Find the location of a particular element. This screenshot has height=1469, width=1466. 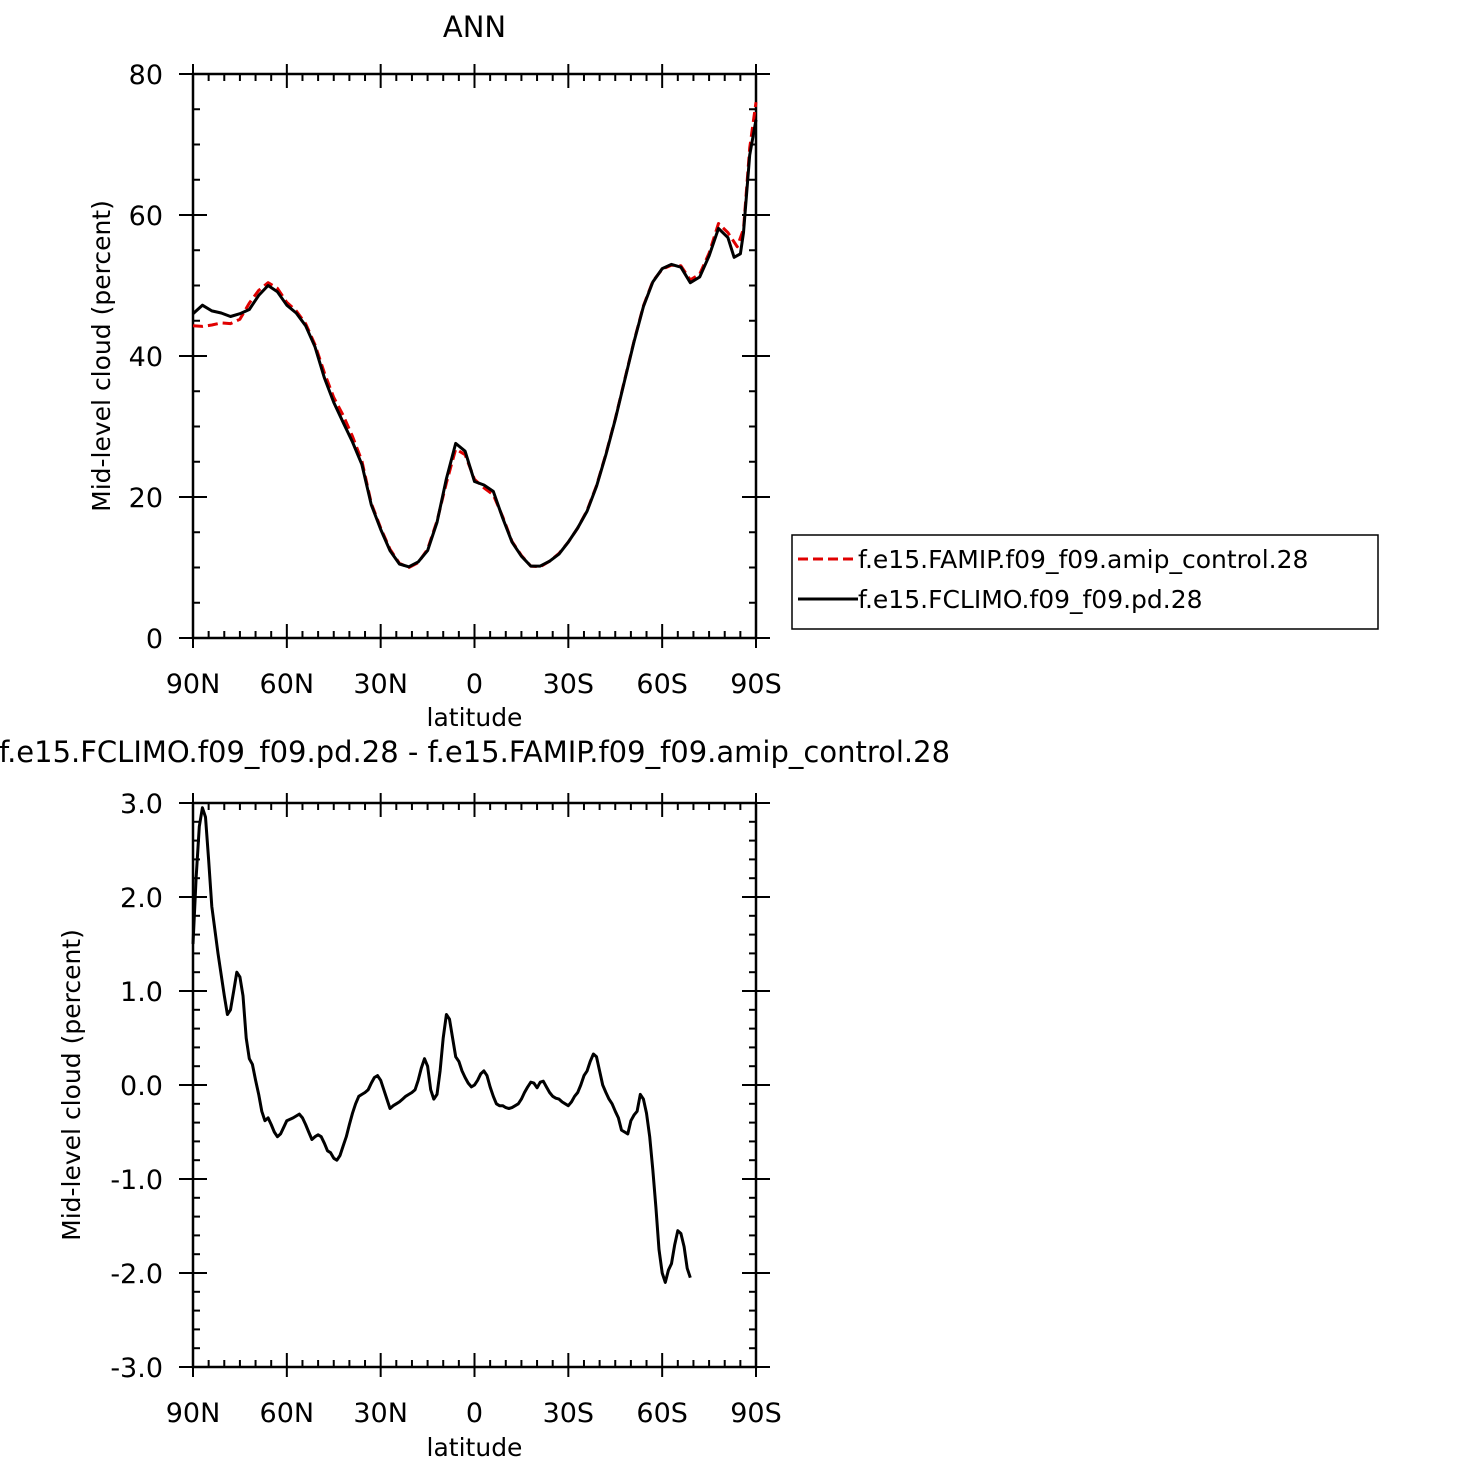

y-tick-label: 1.0 is located at coordinates (141, 992).